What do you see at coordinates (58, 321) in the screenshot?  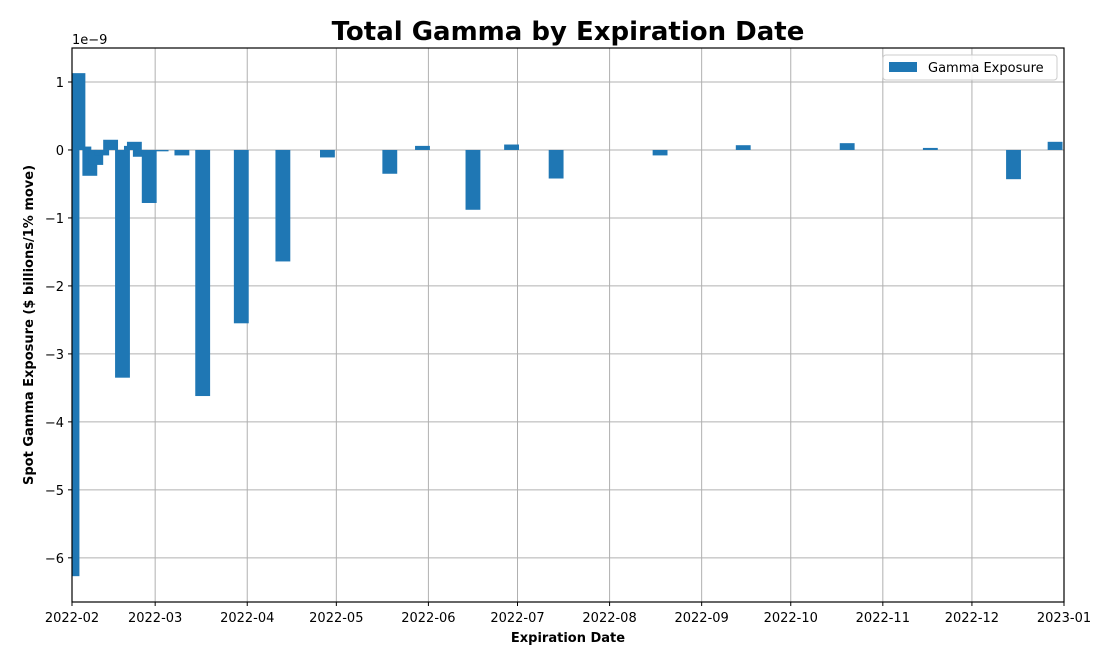 I see `y-axis: 1 0 −1 −2 −3 −4 −5 −6` at bounding box center [58, 321].